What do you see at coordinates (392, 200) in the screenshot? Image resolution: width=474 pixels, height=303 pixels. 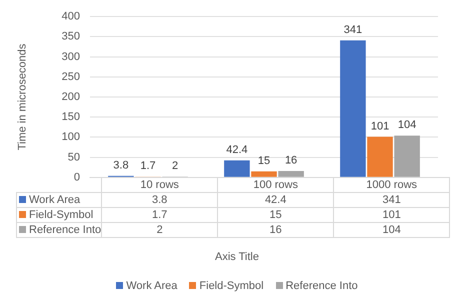 I see `data-label: 341` at bounding box center [392, 200].